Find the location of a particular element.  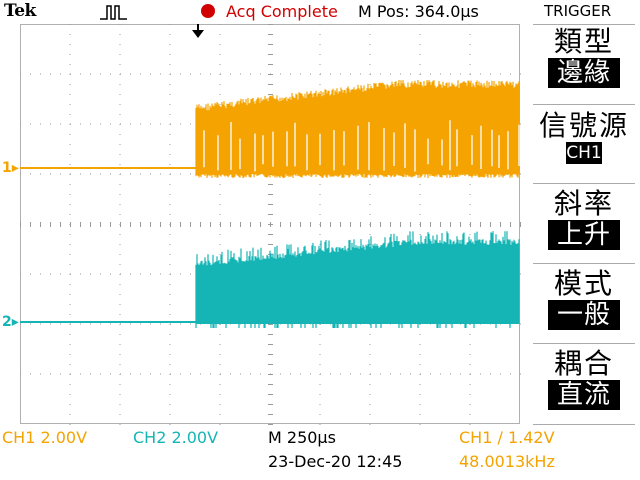

menu-type-label: 類型 is located at coordinates (583, 41).